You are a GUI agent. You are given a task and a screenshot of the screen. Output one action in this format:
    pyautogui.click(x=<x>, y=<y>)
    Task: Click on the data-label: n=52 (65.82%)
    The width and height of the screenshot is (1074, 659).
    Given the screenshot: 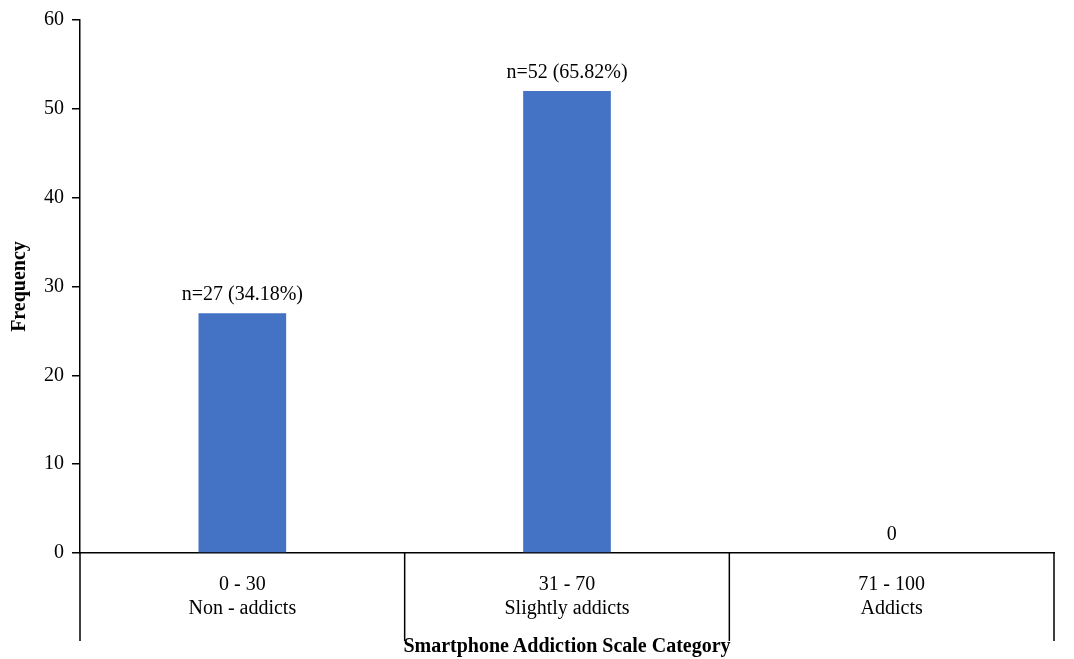 What is the action you would take?
    pyautogui.click(x=567, y=72)
    